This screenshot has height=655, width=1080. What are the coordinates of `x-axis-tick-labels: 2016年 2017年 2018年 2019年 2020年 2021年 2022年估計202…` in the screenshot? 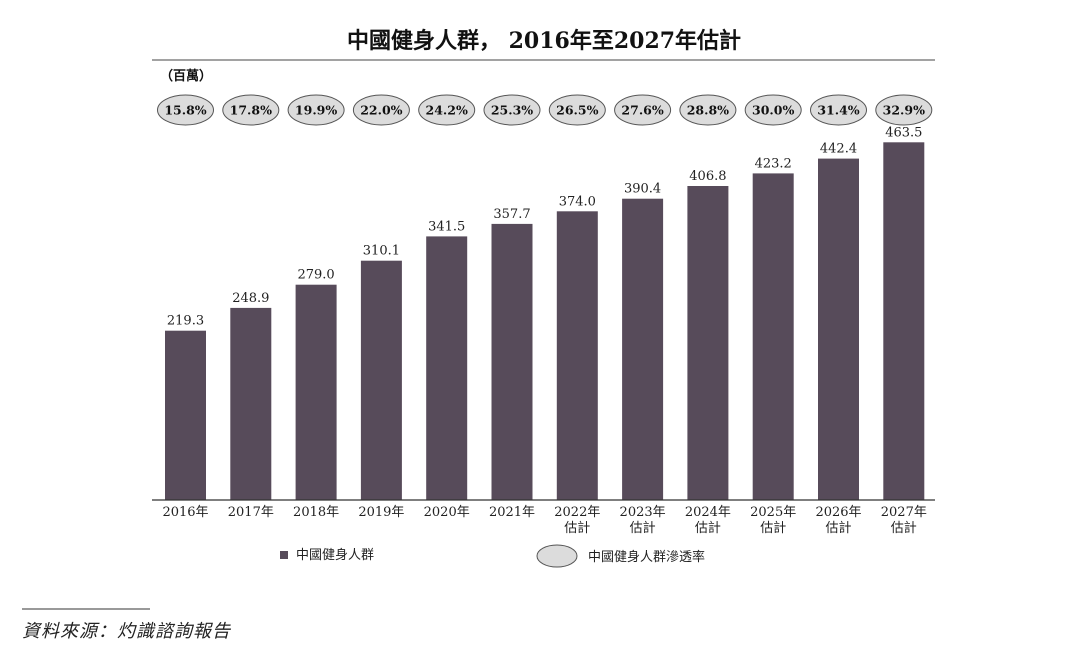 It's located at (544, 520).